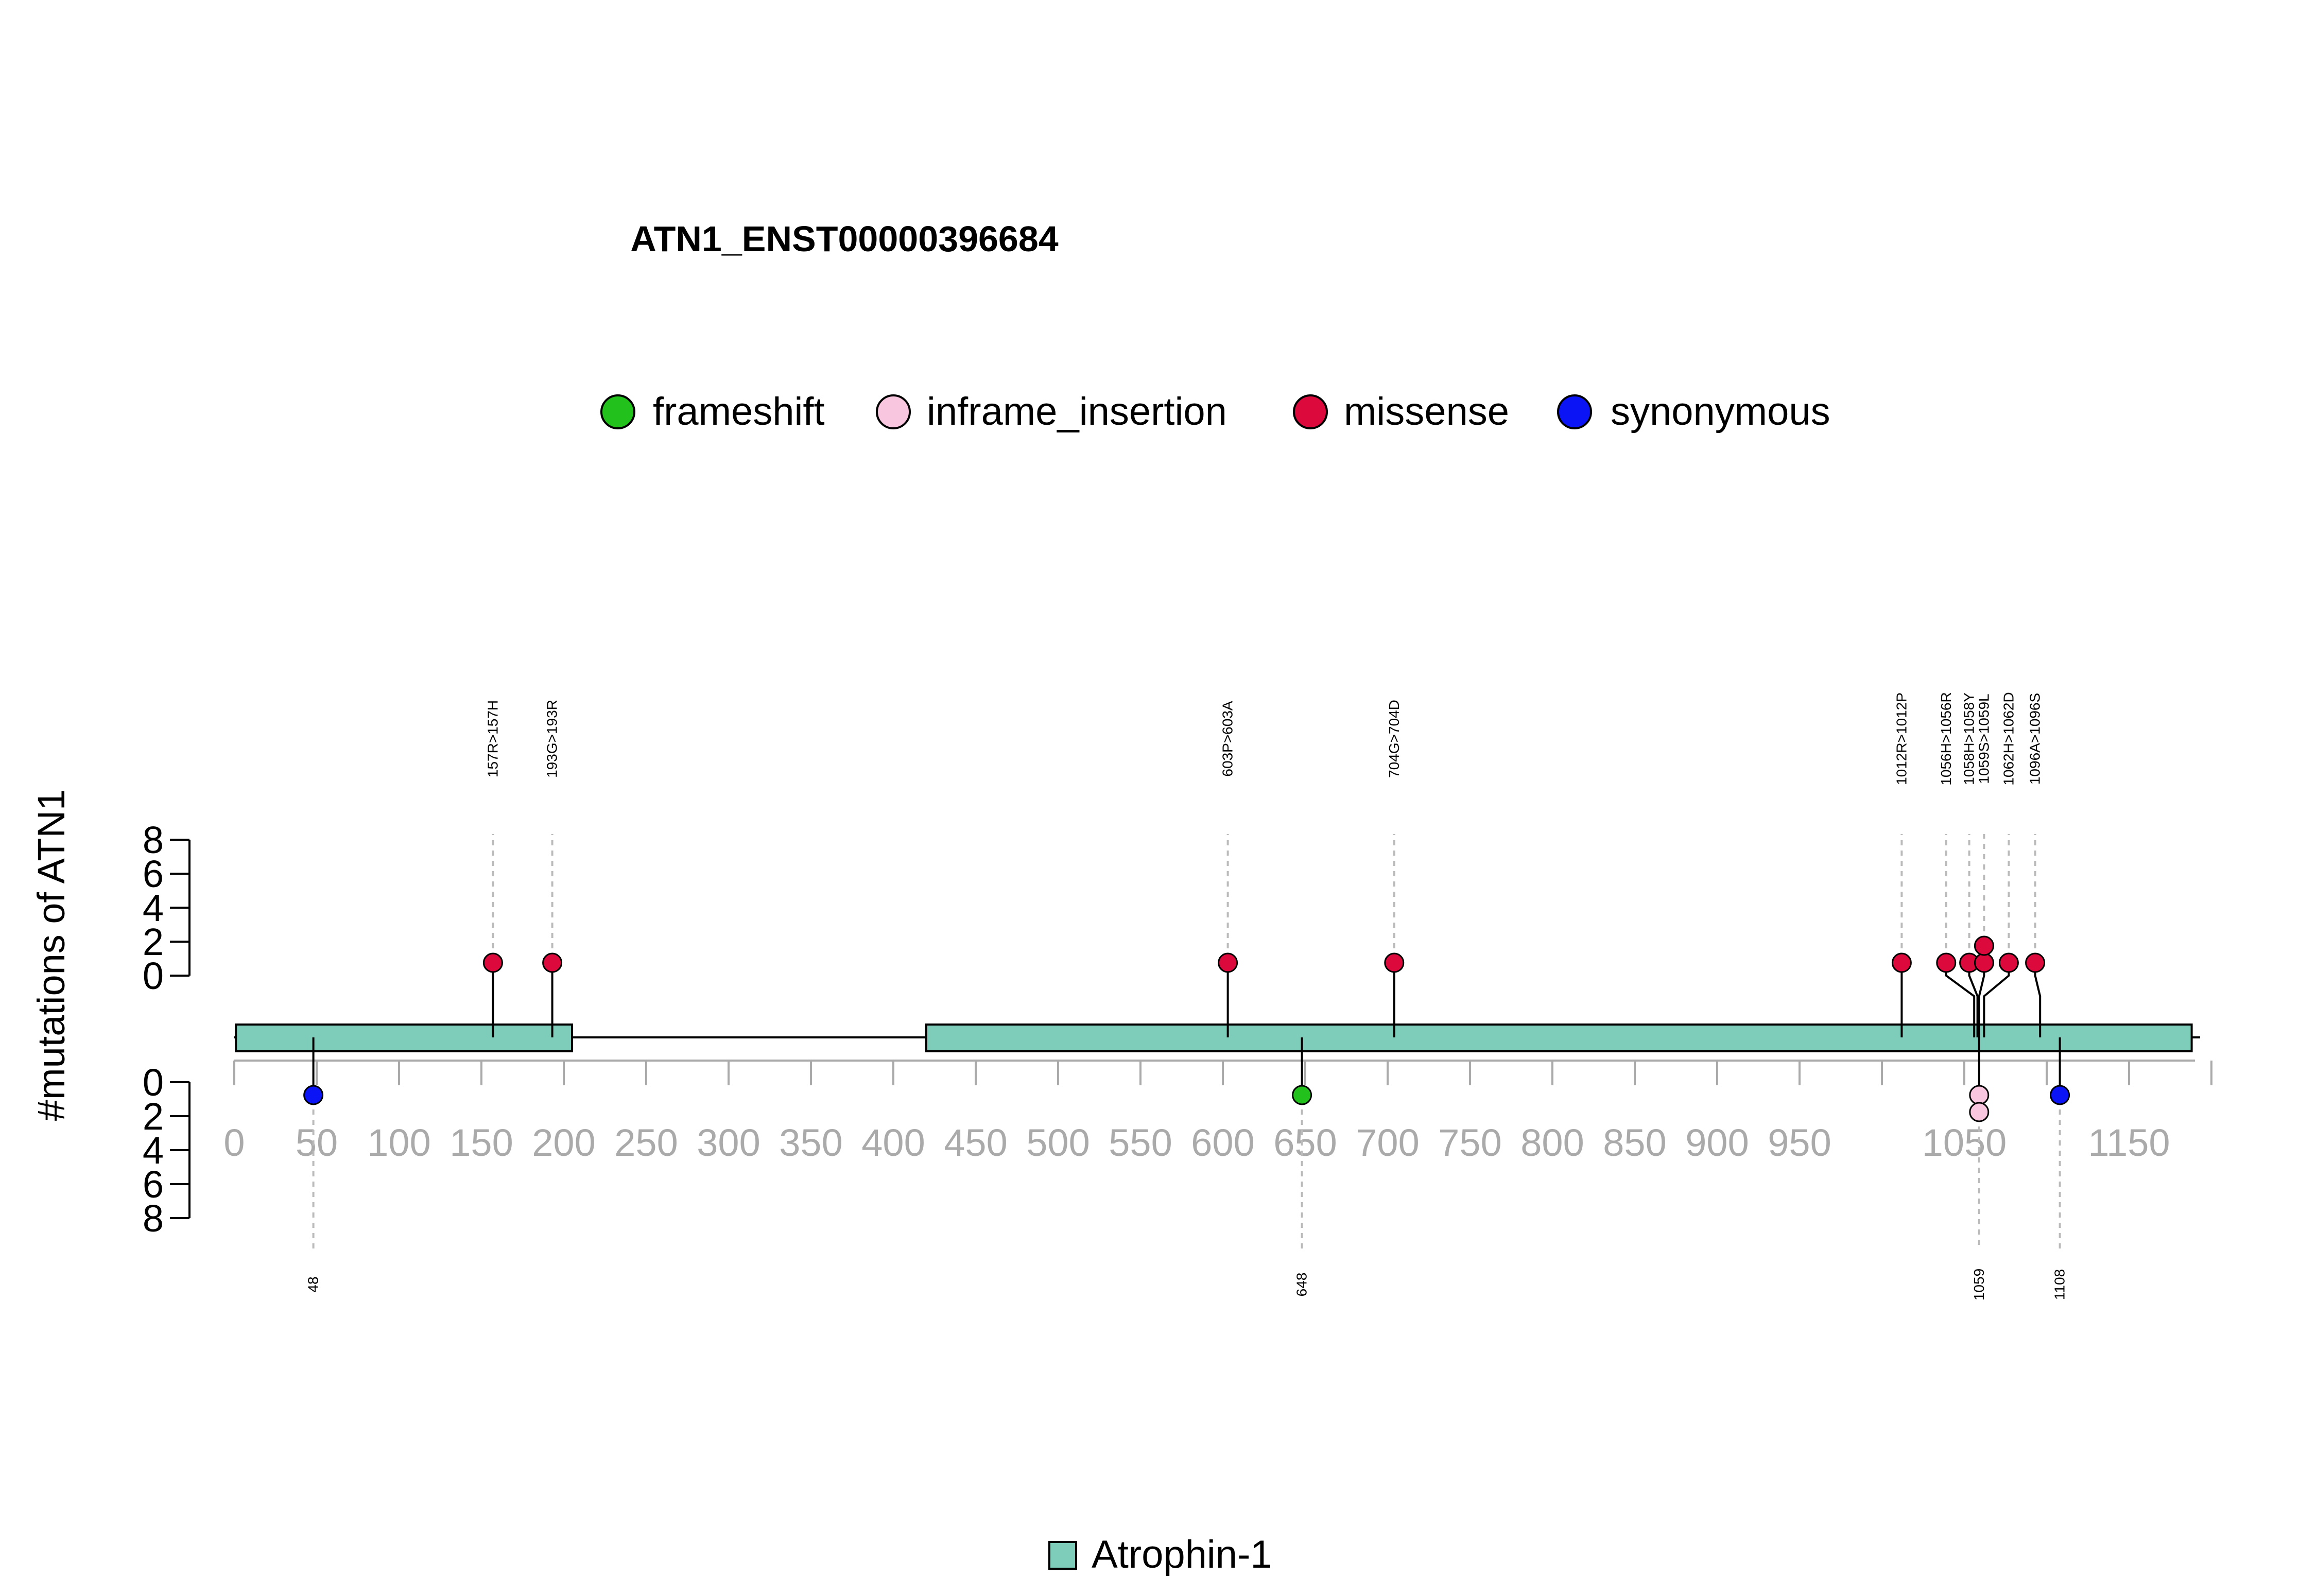 The image size is (2317, 1596). What do you see at coordinates (552, 963) in the screenshot?
I see `marker-upper-193G>193R-1` at bounding box center [552, 963].